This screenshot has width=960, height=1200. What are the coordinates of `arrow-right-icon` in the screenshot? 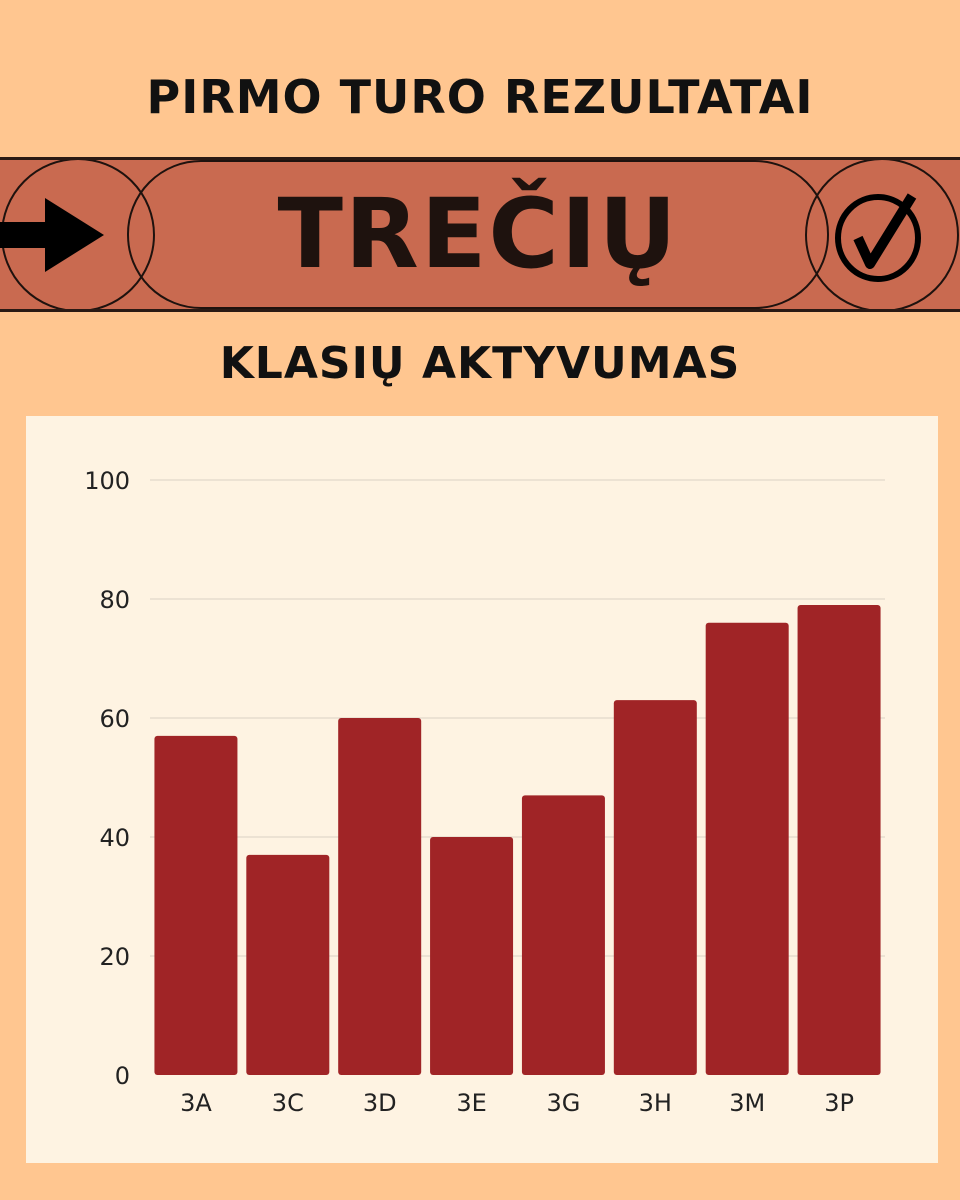 It's located at (52, 235).